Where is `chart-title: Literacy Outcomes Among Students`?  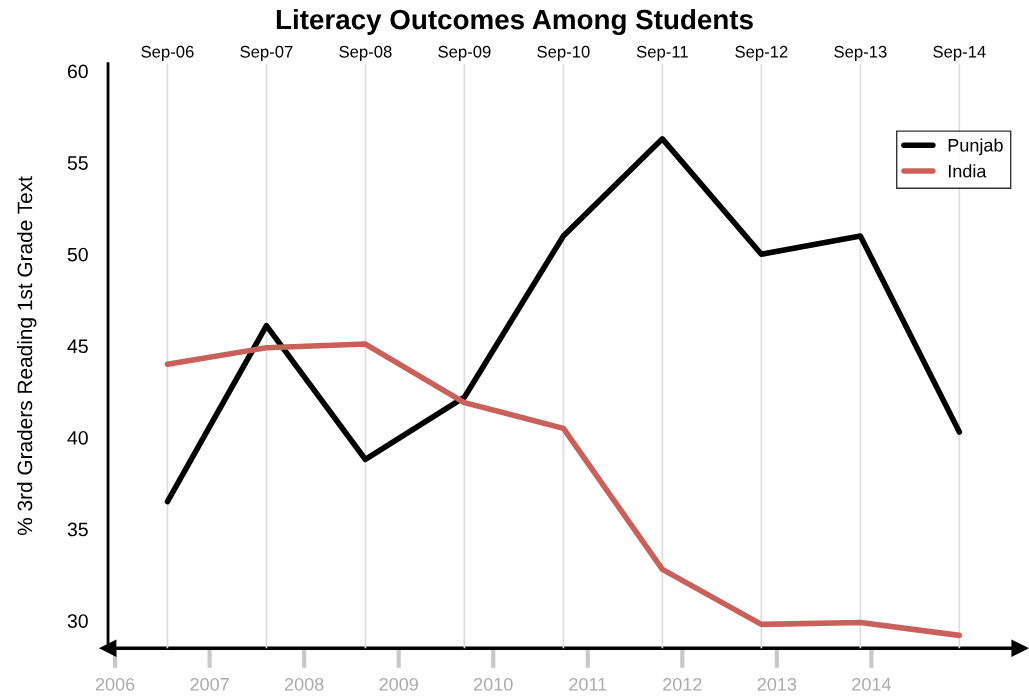 chart-title: Literacy Outcomes Among Students is located at coordinates (514, 22).